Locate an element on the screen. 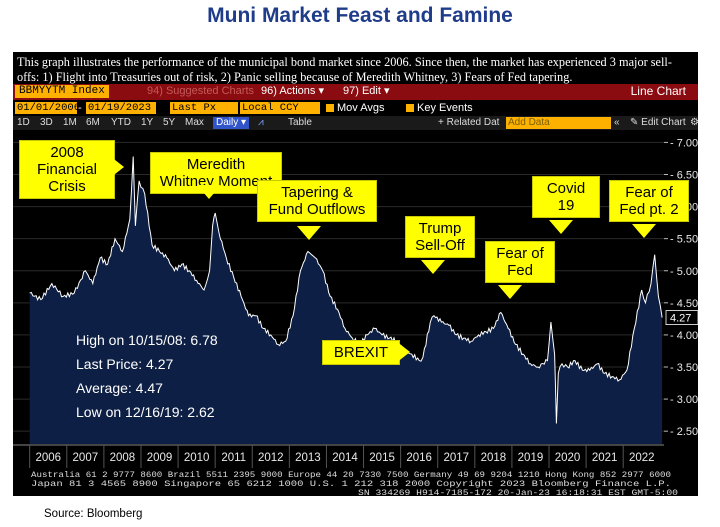 The height and width of the screenshot is (527, 720). annotation-callout: Covid 19 is located at coordinates (566, 197).